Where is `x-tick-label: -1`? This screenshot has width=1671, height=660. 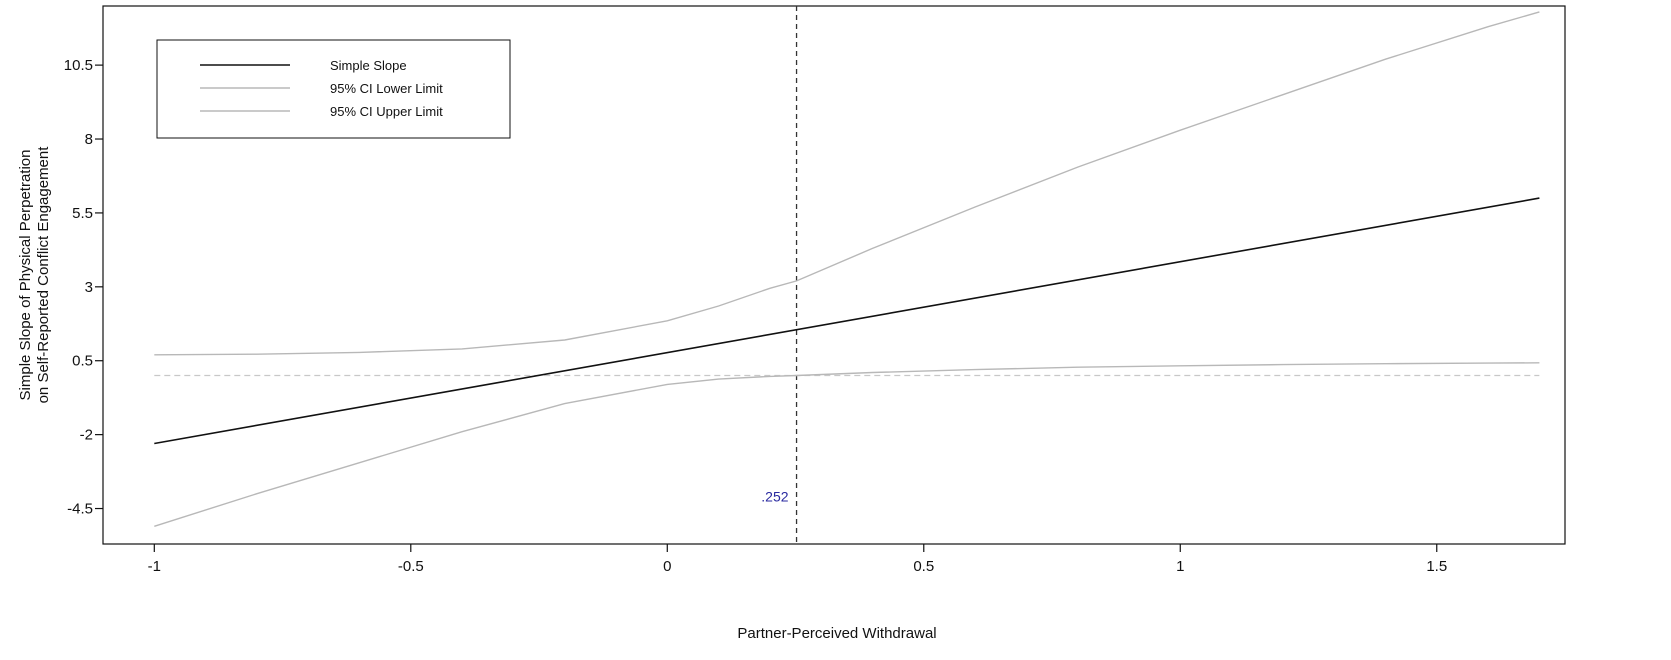 x-tick-label: -1 is located at coordinates (154, 566).